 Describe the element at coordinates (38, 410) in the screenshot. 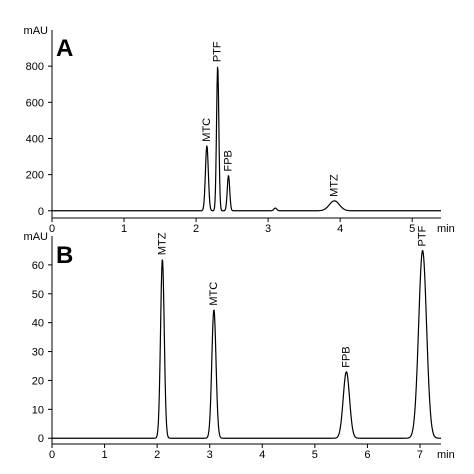

I see `panel-b-y-tick-label: 10` at that location.